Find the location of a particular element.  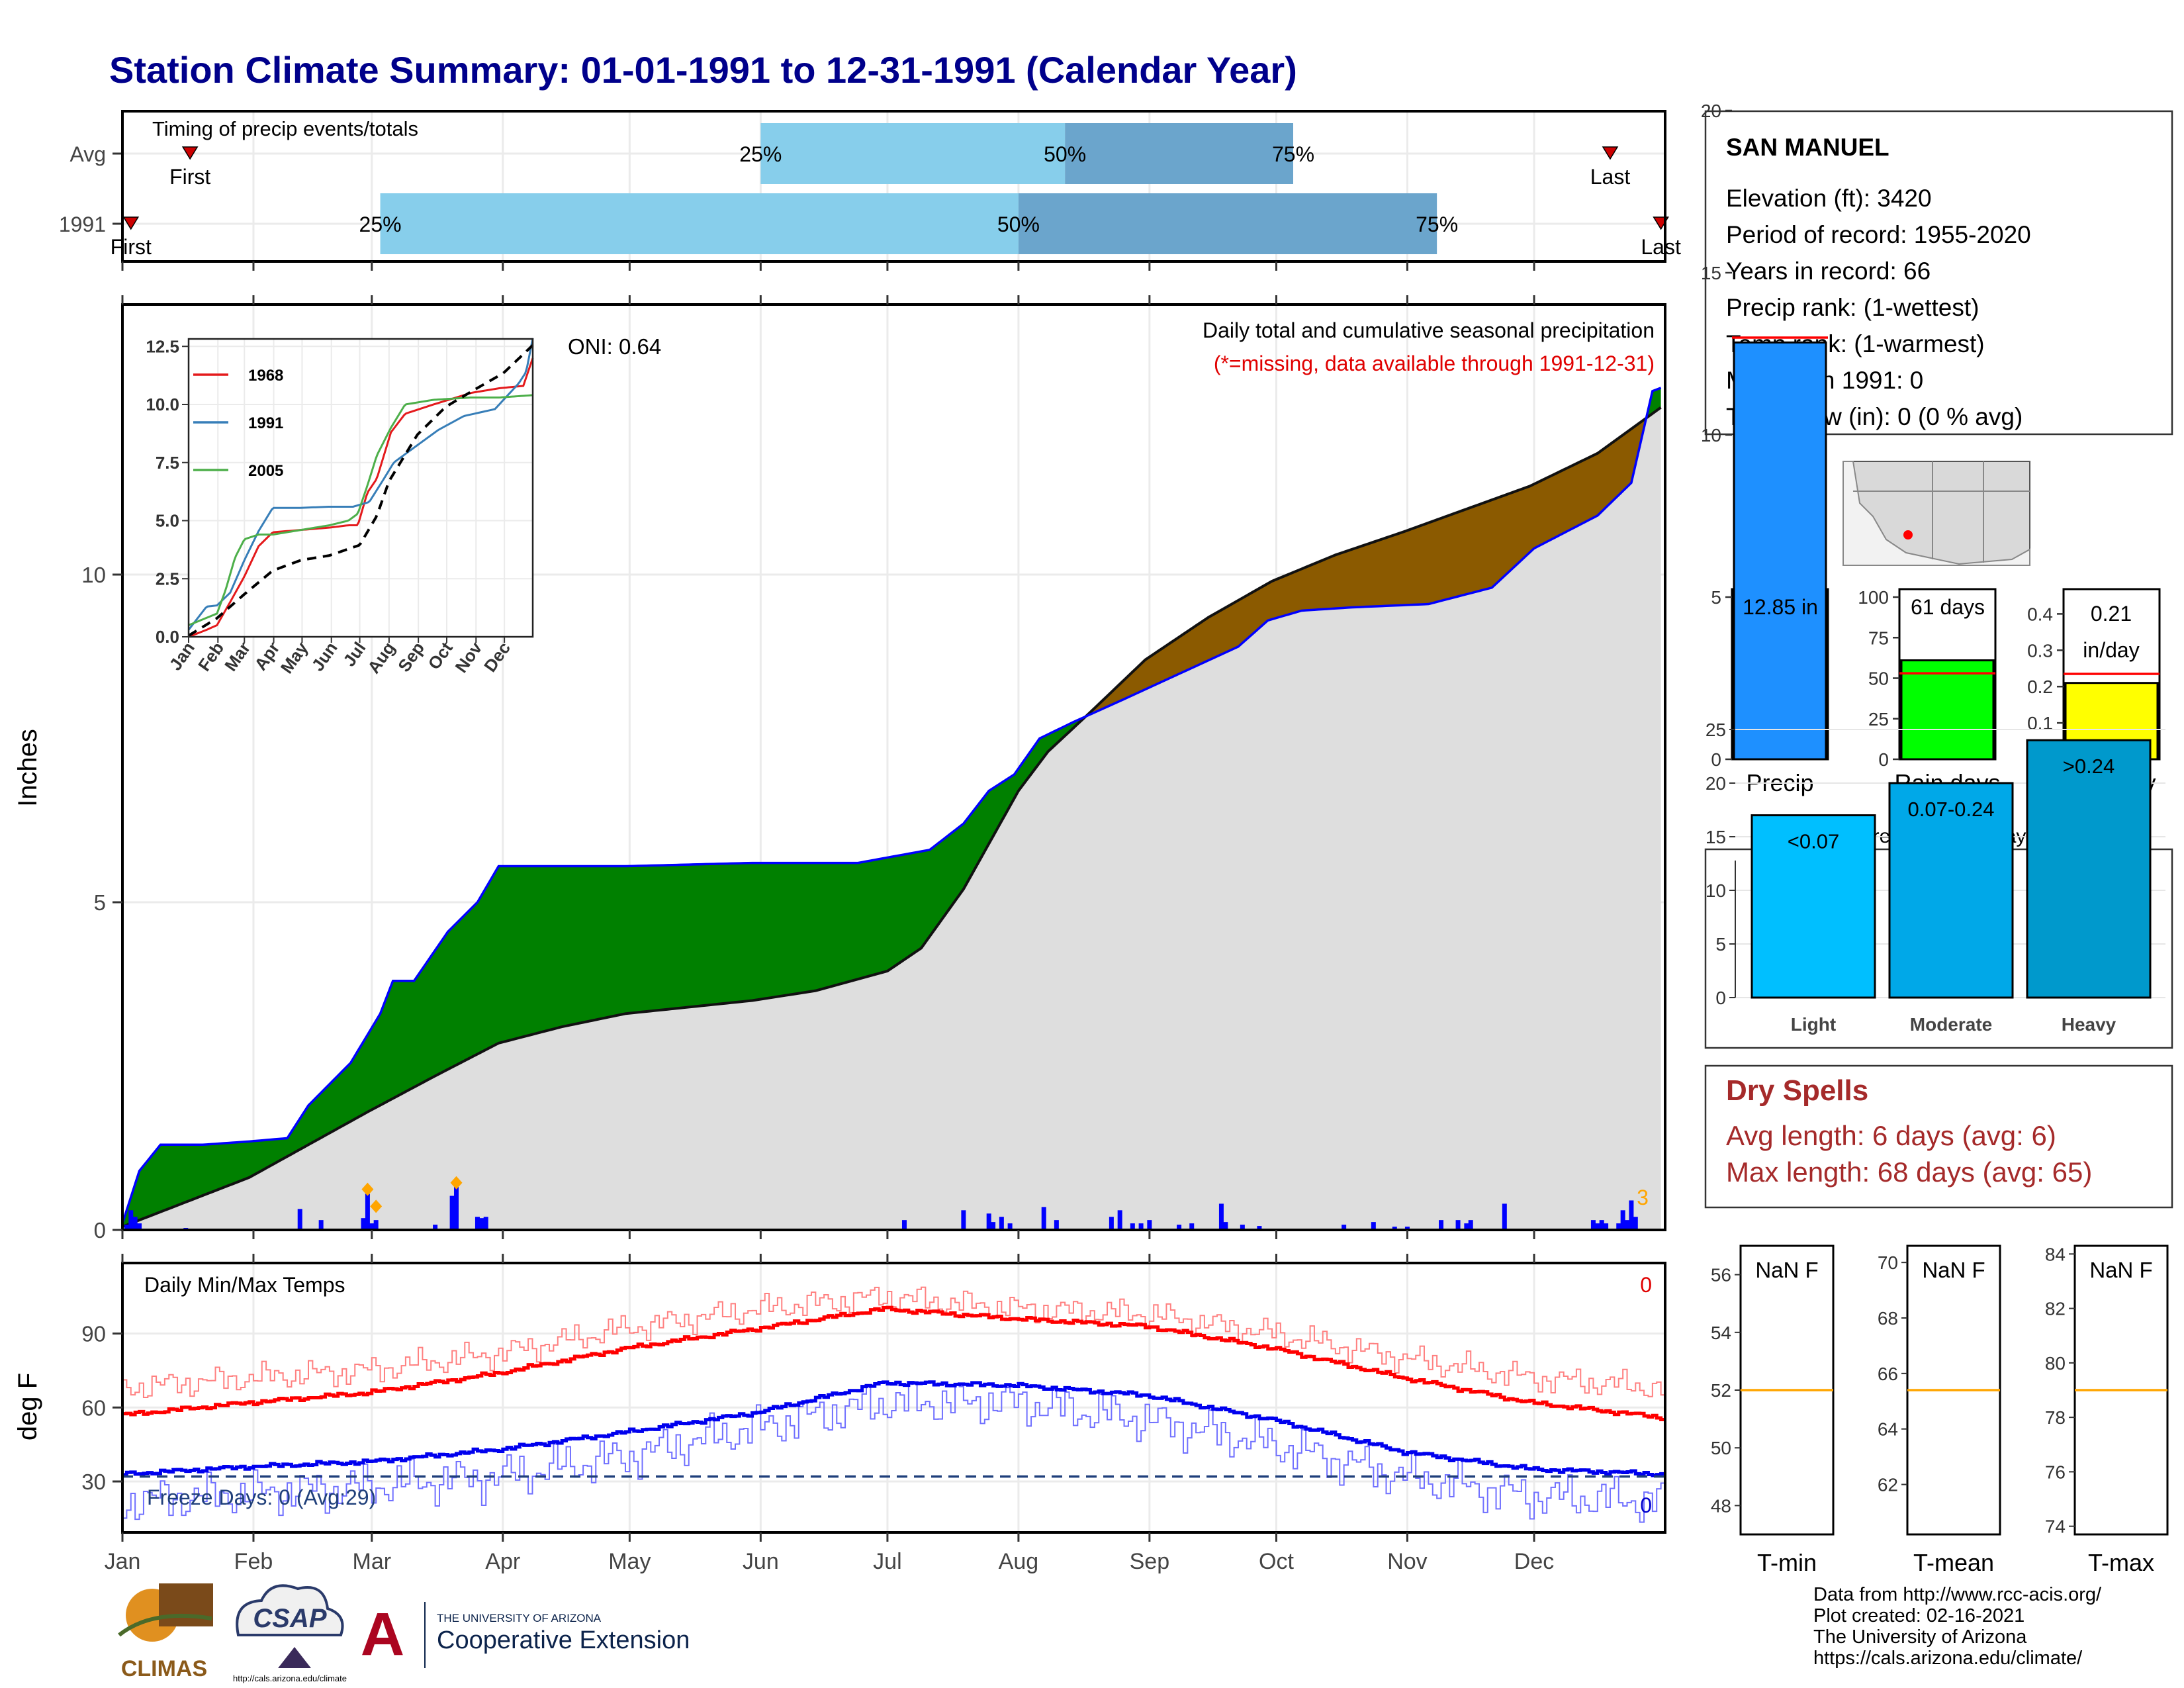

temp-box-y-tick-label: 48 is located at coordinates (1721, 1505).